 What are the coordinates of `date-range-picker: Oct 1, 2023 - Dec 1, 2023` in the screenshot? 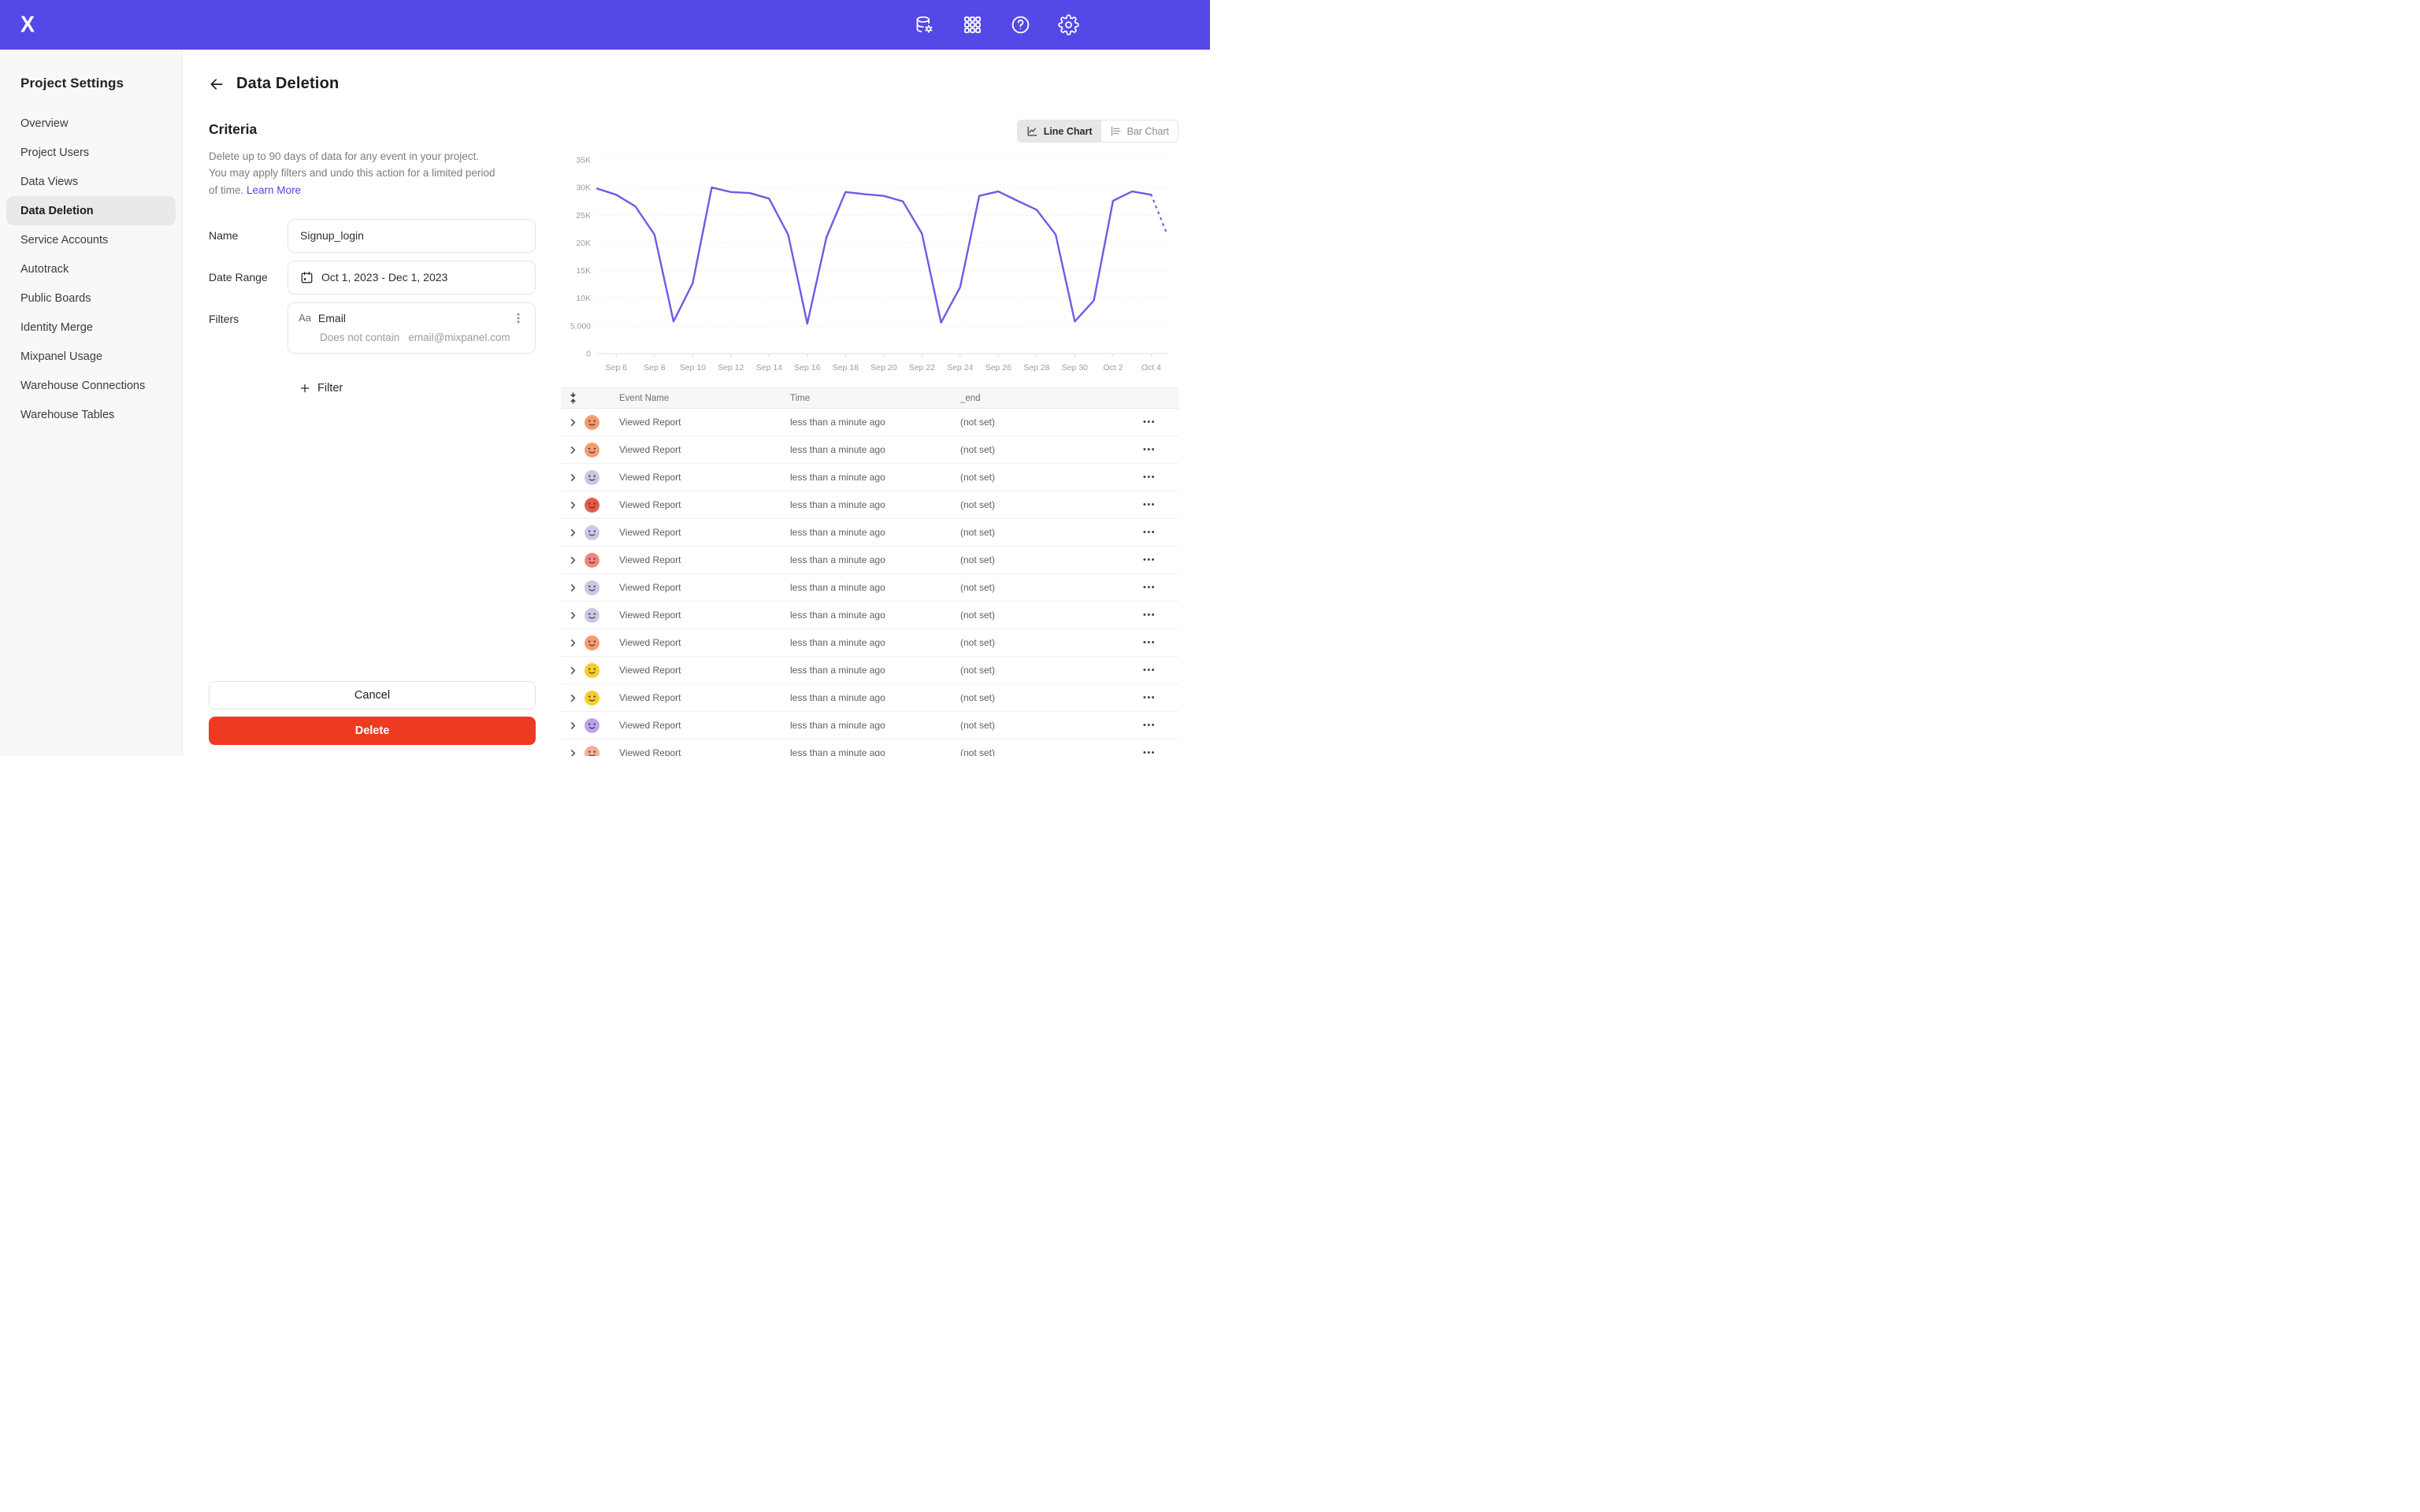 It's located at (412, 277).